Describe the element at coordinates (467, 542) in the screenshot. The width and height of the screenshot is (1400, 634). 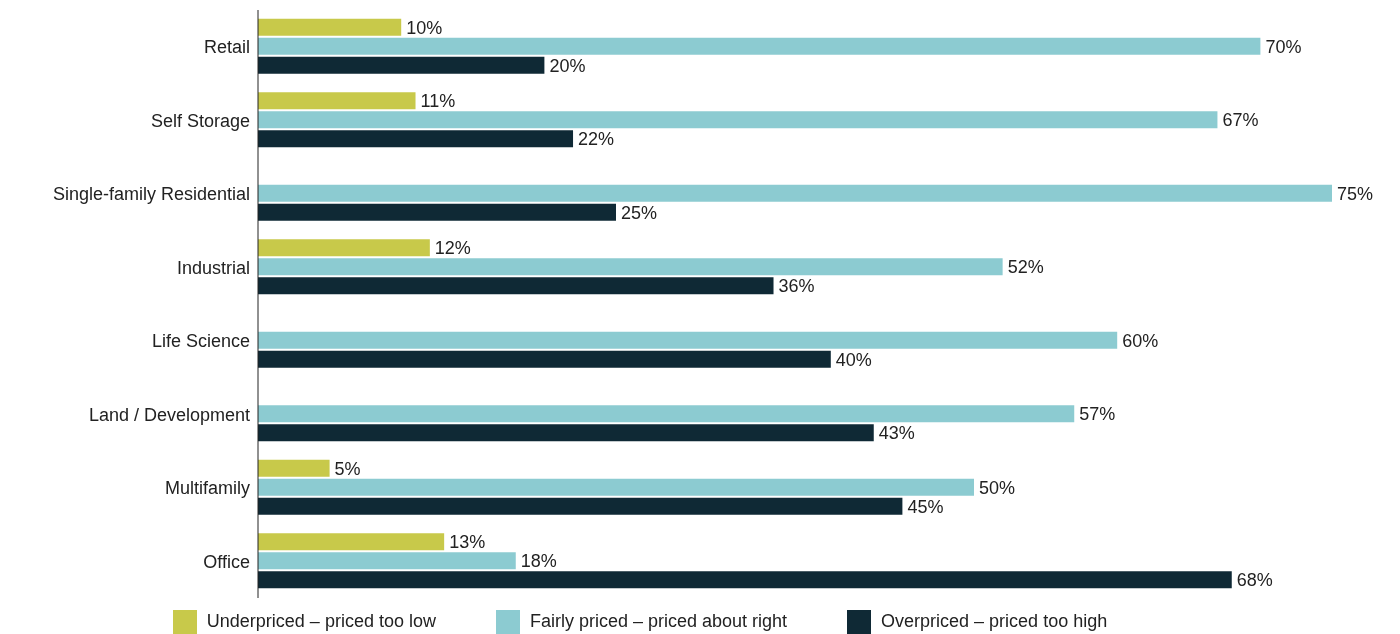
I see `data-label: 13%` at that location.